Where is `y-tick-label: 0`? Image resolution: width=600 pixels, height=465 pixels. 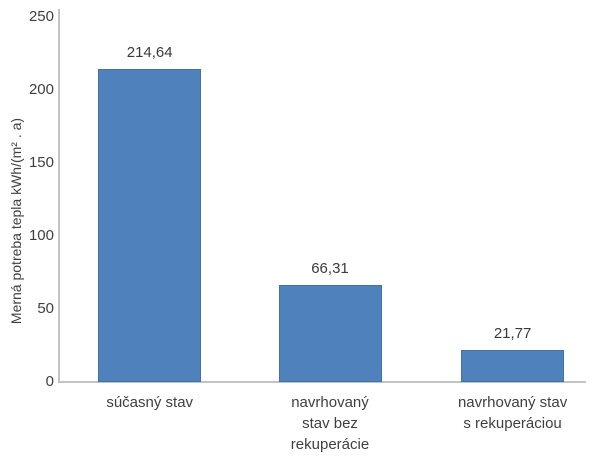 y-tick-label: 0 is located at coordinates (49, 381).